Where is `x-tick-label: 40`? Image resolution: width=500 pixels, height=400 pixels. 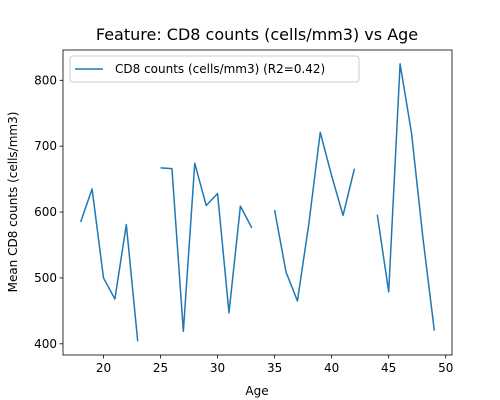 x-tick-label: 40 is located at coordinates (331, 368).